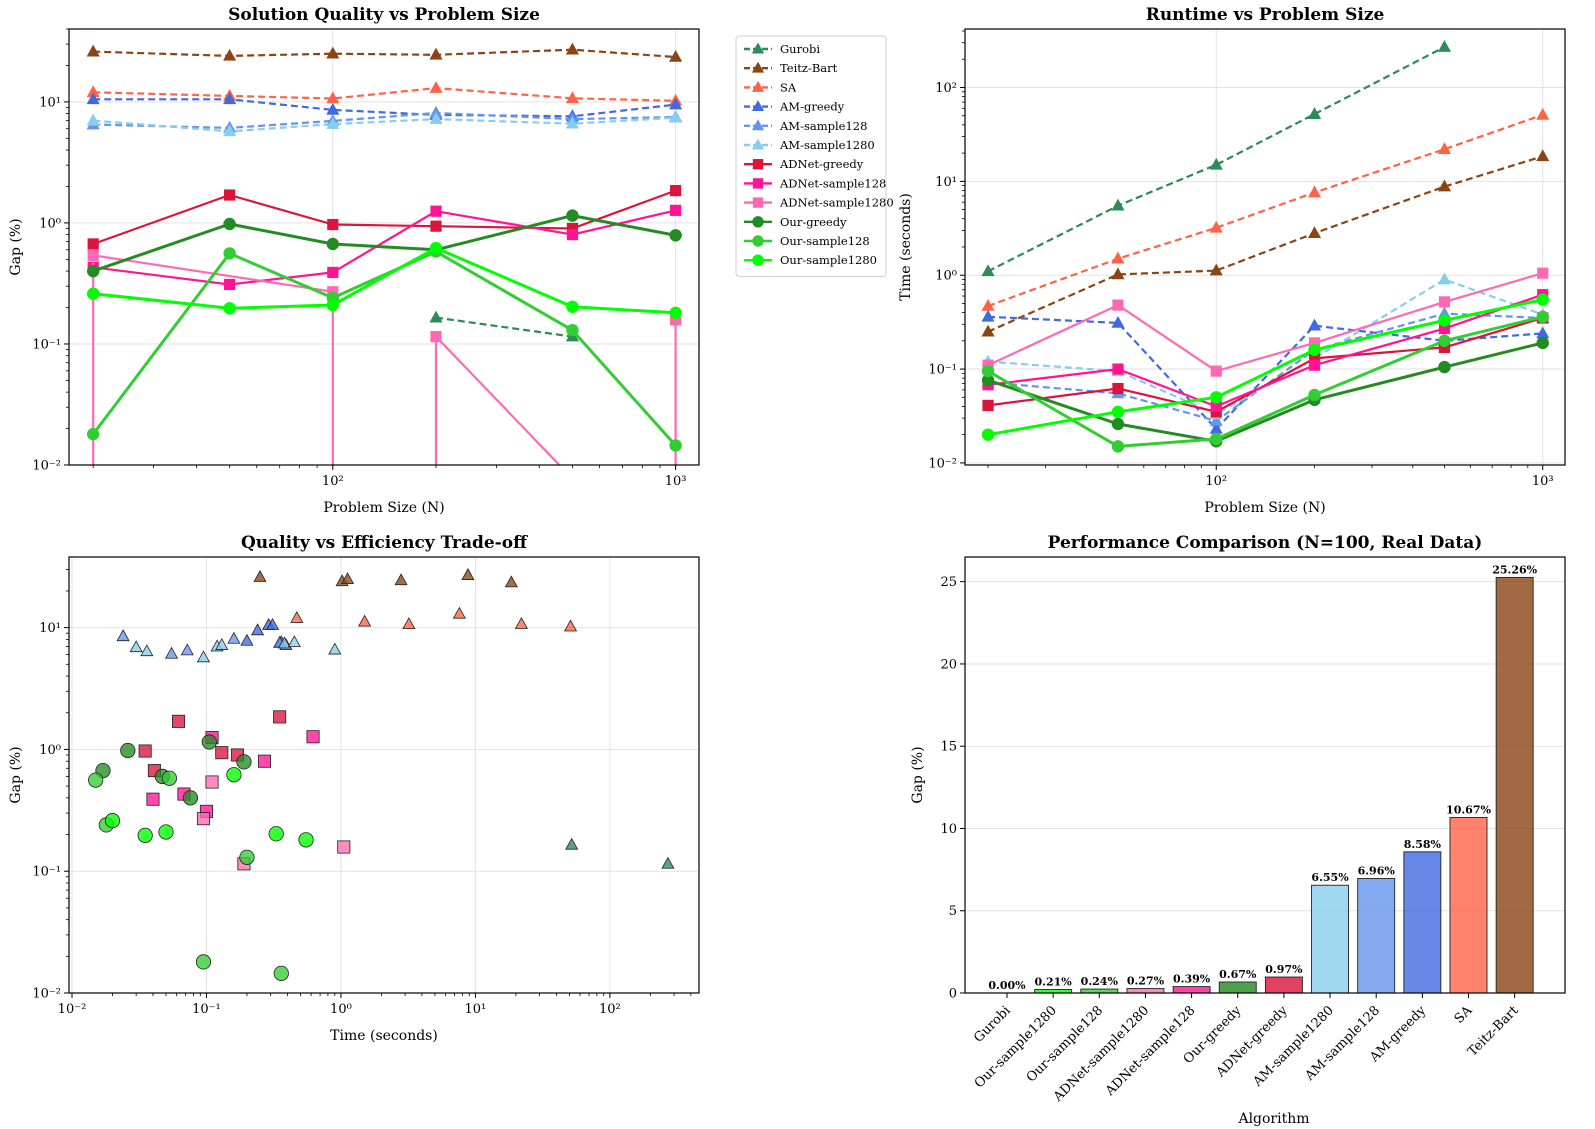 This screenshot has width=1595, height=1129. I want to click on scatter-point-adnet-sample128, so click(153, 799).